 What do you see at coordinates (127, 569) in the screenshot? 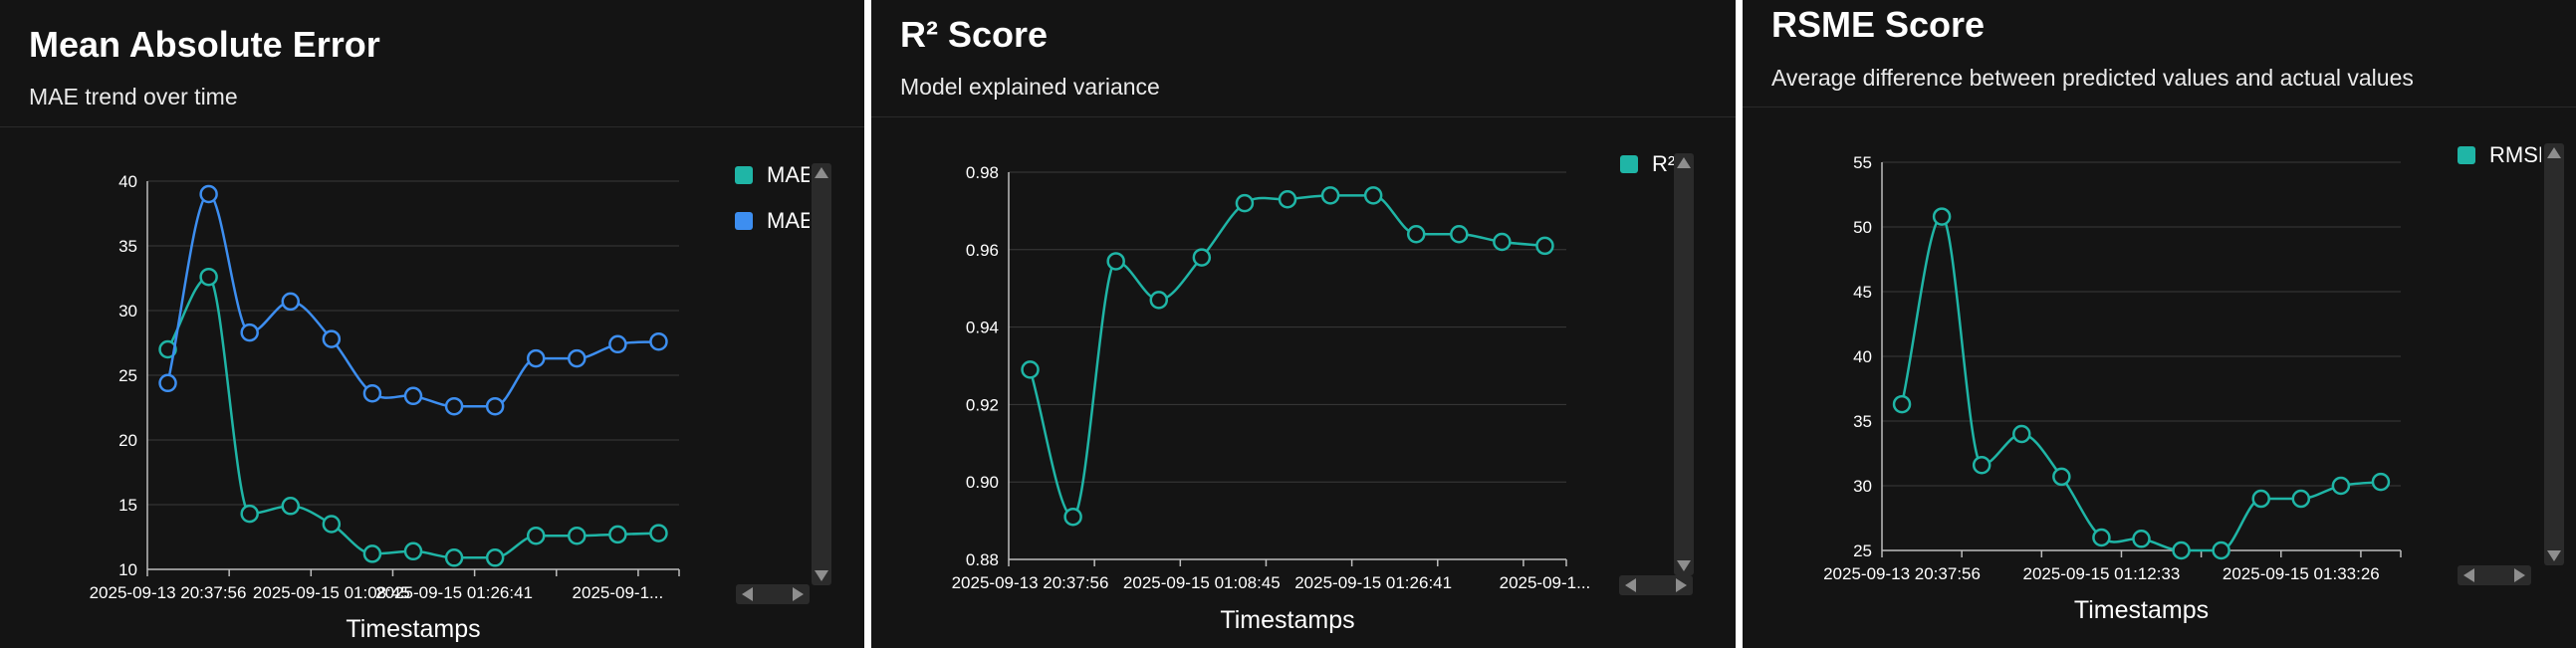
I see `y-tick-label: 10` at bounding box center [127, 569].